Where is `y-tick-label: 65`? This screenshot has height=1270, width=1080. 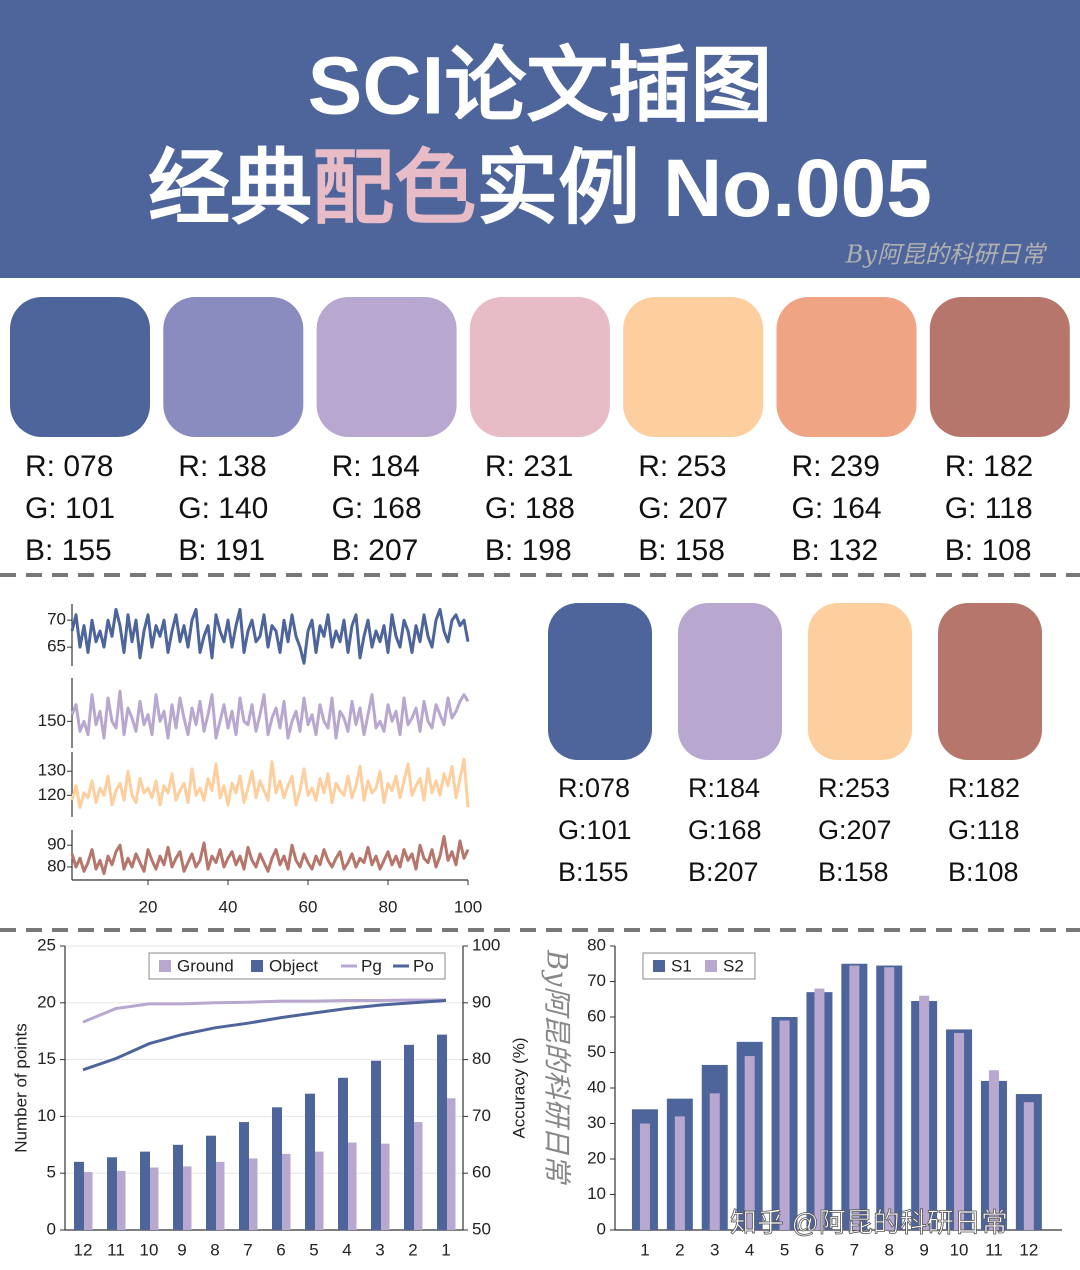 y-tick-label: 65 is located at coordinates (56, 646).